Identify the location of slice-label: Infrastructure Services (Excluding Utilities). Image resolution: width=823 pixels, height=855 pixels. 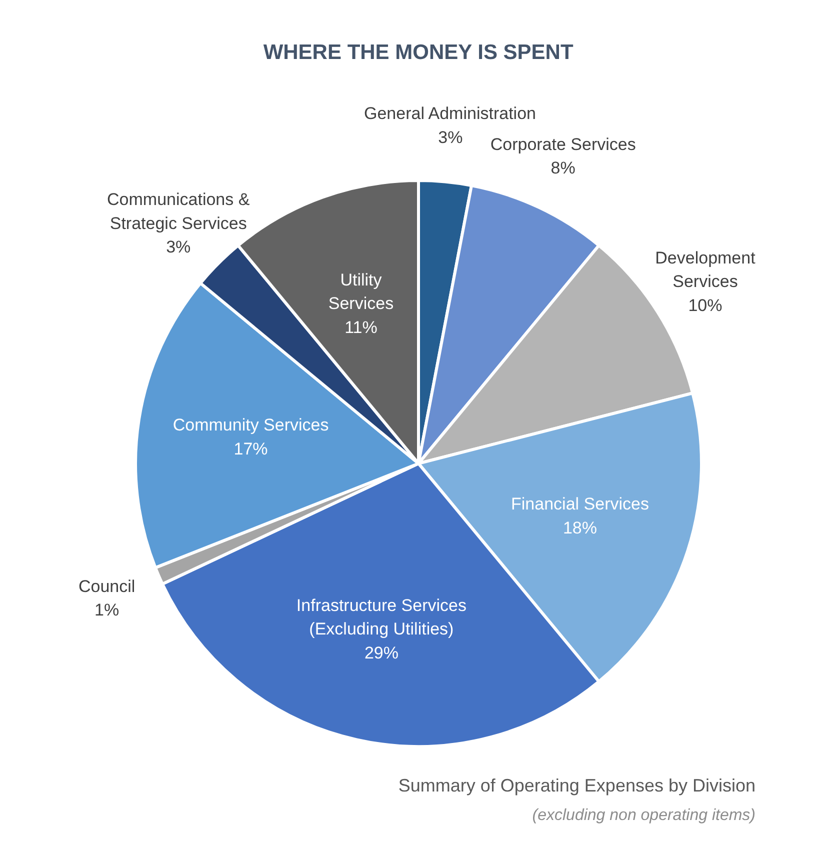
(381, 617).